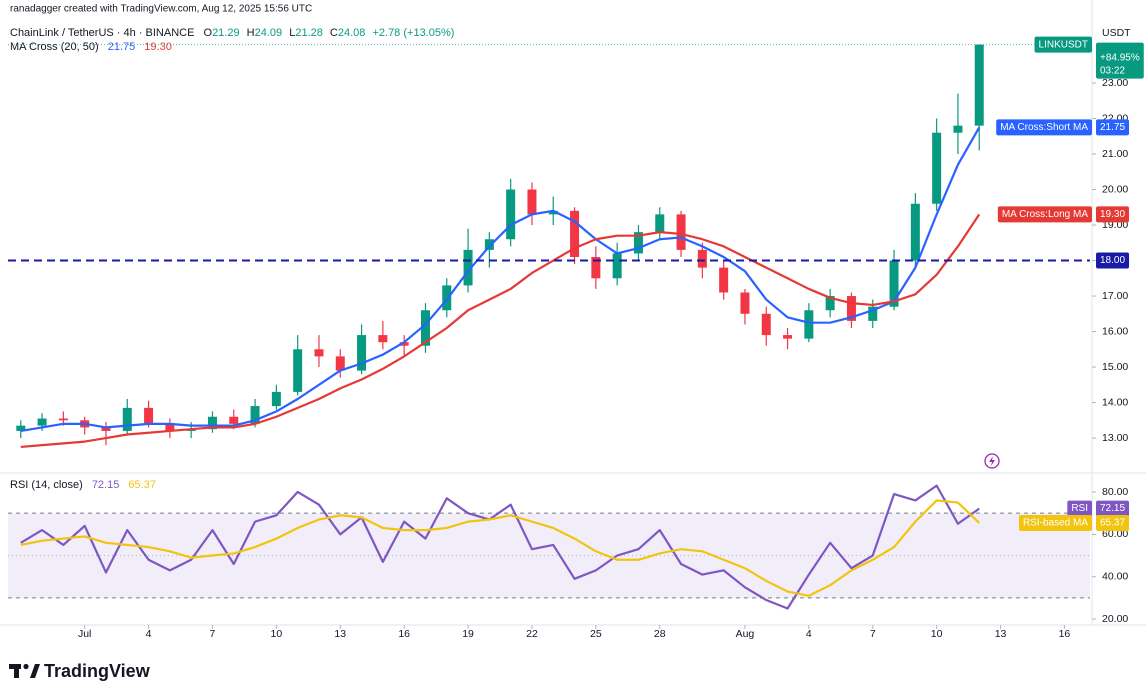  What do you see at coordinates (1115, 154) in the screenshot?
I see `y-tick-label: 21.00` at bounding box center [1115, 154].